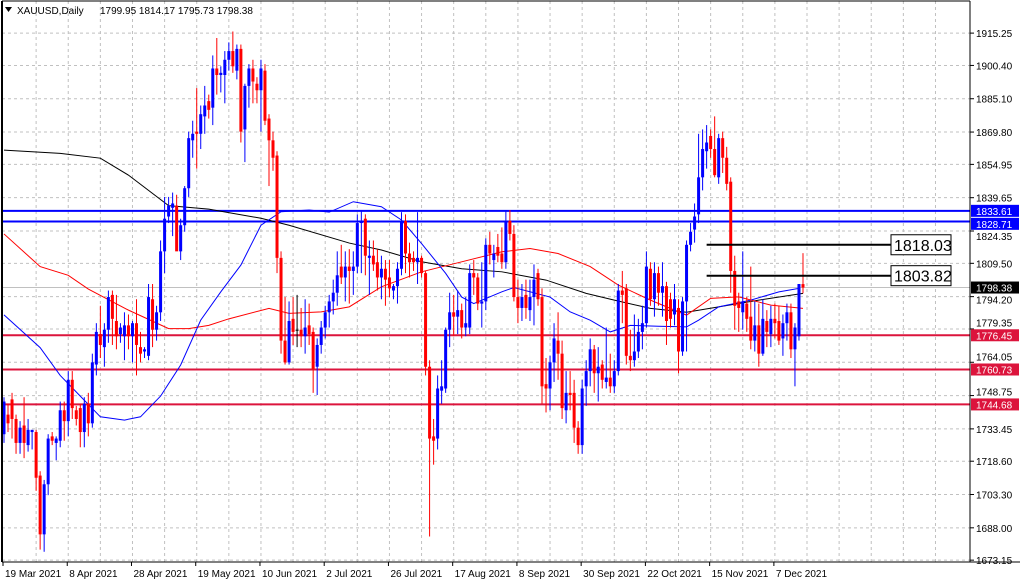 The height and width of the screenshot is (584, 1020). I want to click on y-tick-label: 1839.65, so click(994, 199).